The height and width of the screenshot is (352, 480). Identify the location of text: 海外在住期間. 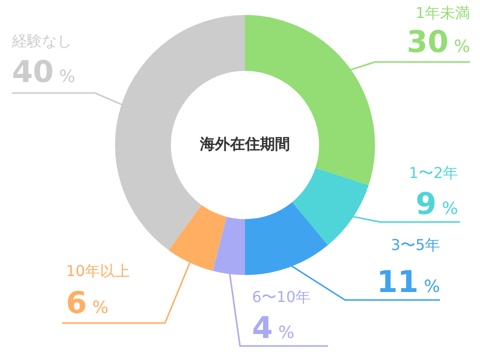
(244, 143).